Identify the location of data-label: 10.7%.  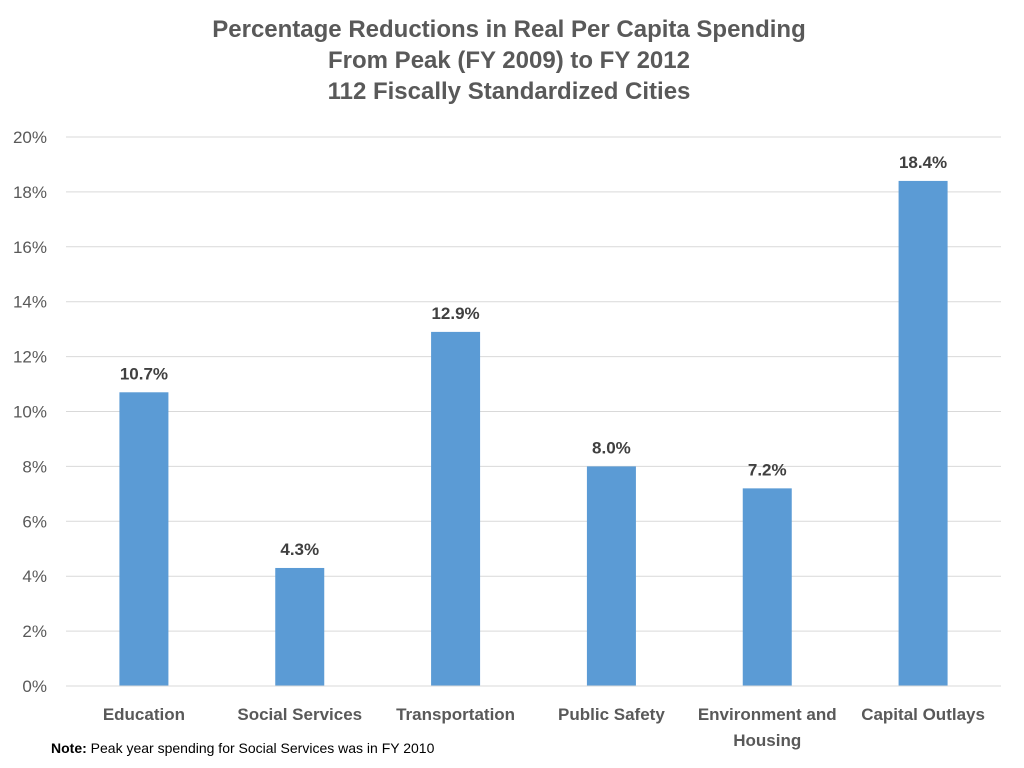
(144, 373).